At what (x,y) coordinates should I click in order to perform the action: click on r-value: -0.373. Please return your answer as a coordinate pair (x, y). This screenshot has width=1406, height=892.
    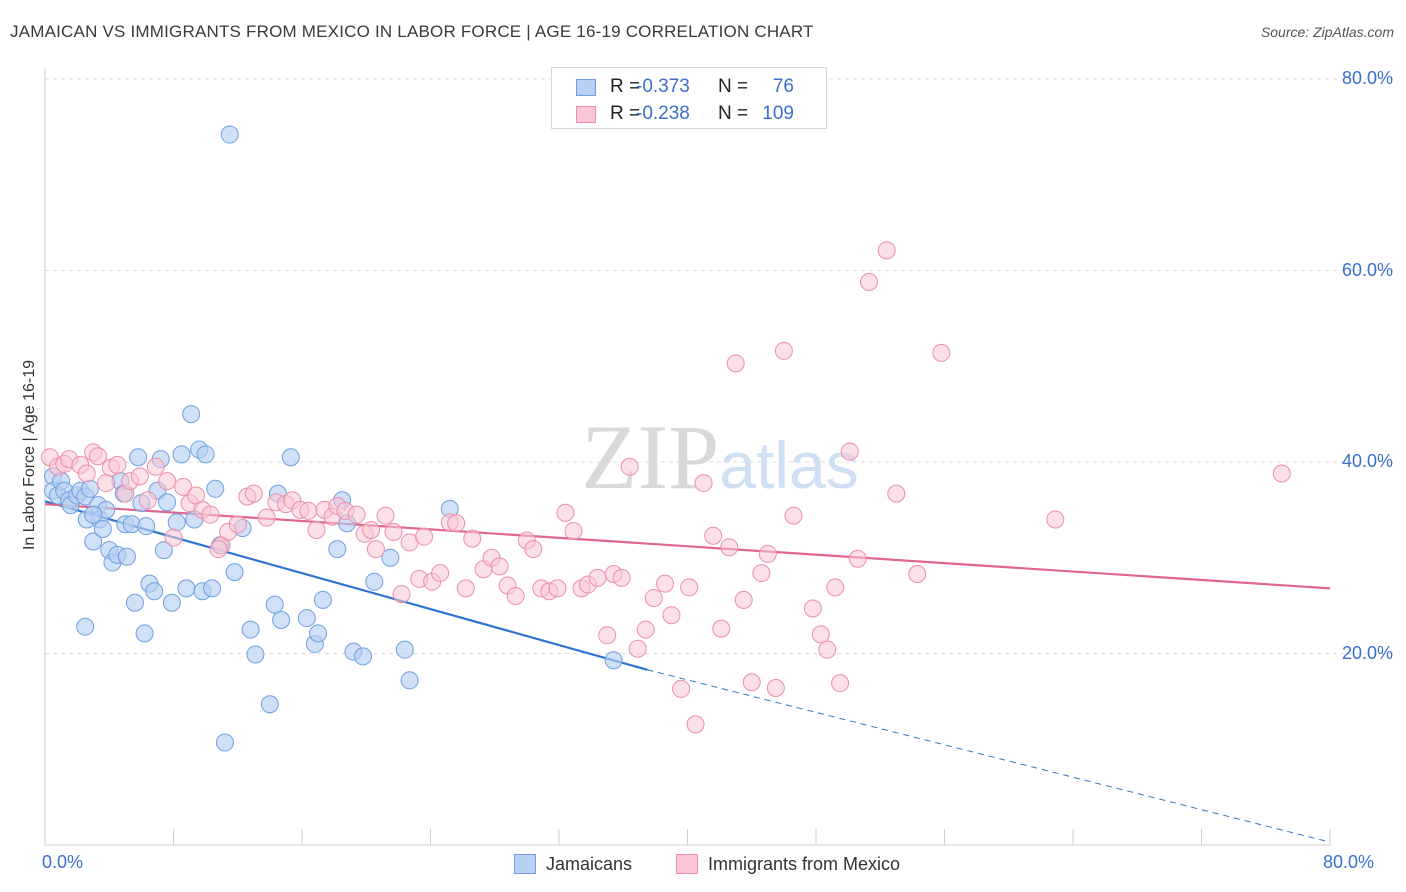
    Looking at the image, I should click on (663, 86).